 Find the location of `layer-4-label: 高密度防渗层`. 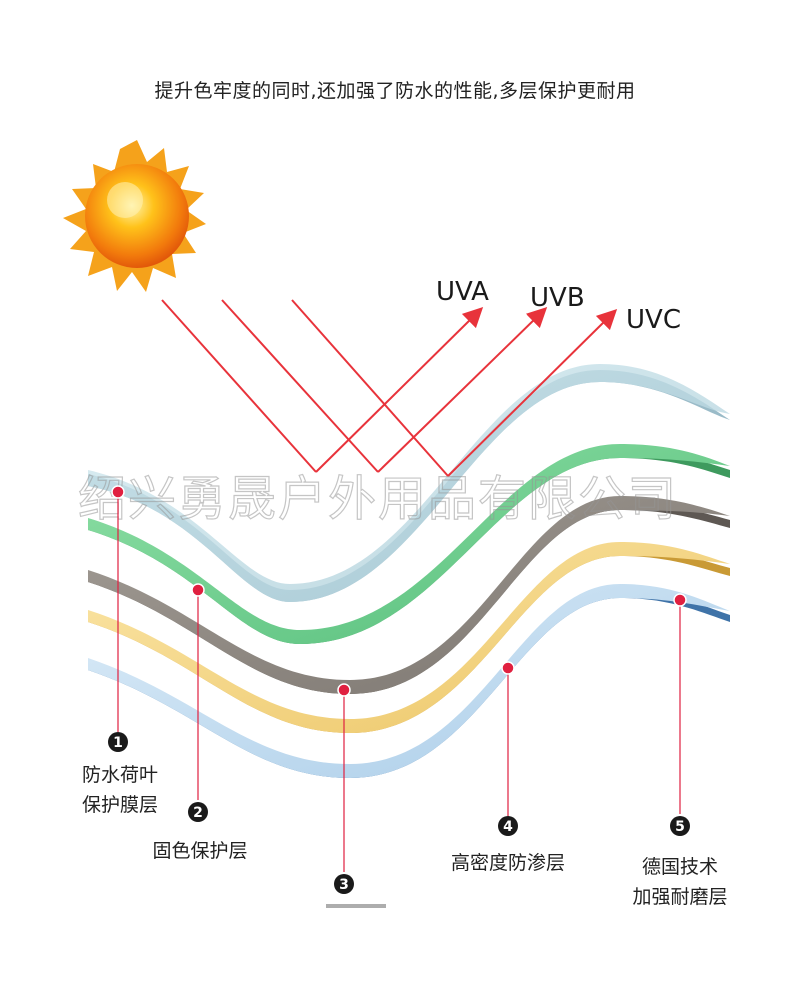

layer-4-label: 高密度防渗层 is located at coordinates (508, 863).